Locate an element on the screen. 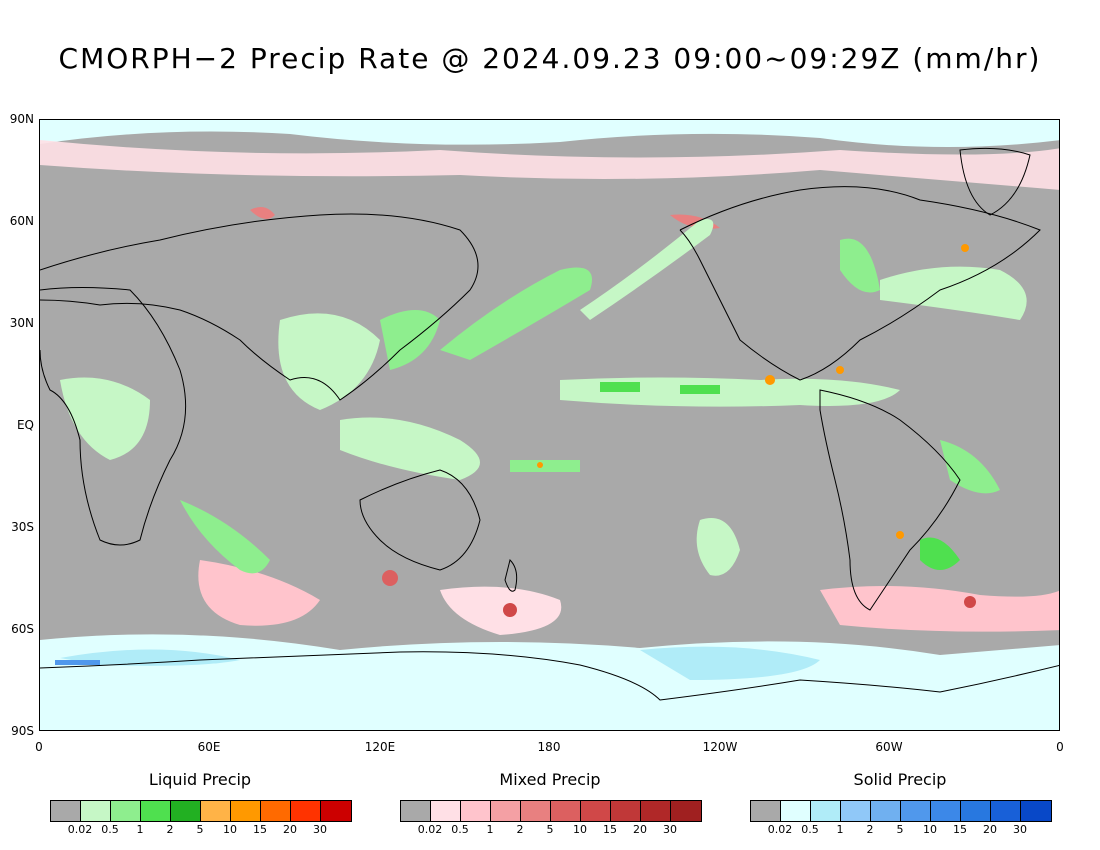 The image size is (1100, 850). lat-label-90s: 90S is located at coordinates (22, 731).